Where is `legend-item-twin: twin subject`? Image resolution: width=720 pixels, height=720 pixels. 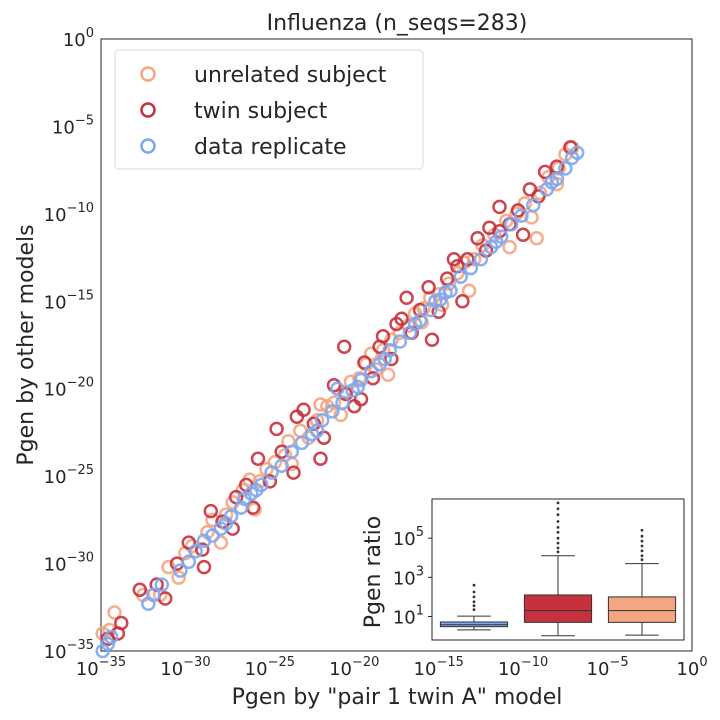
legend-item-twin: twin subject is located at coordinates (234, 111).